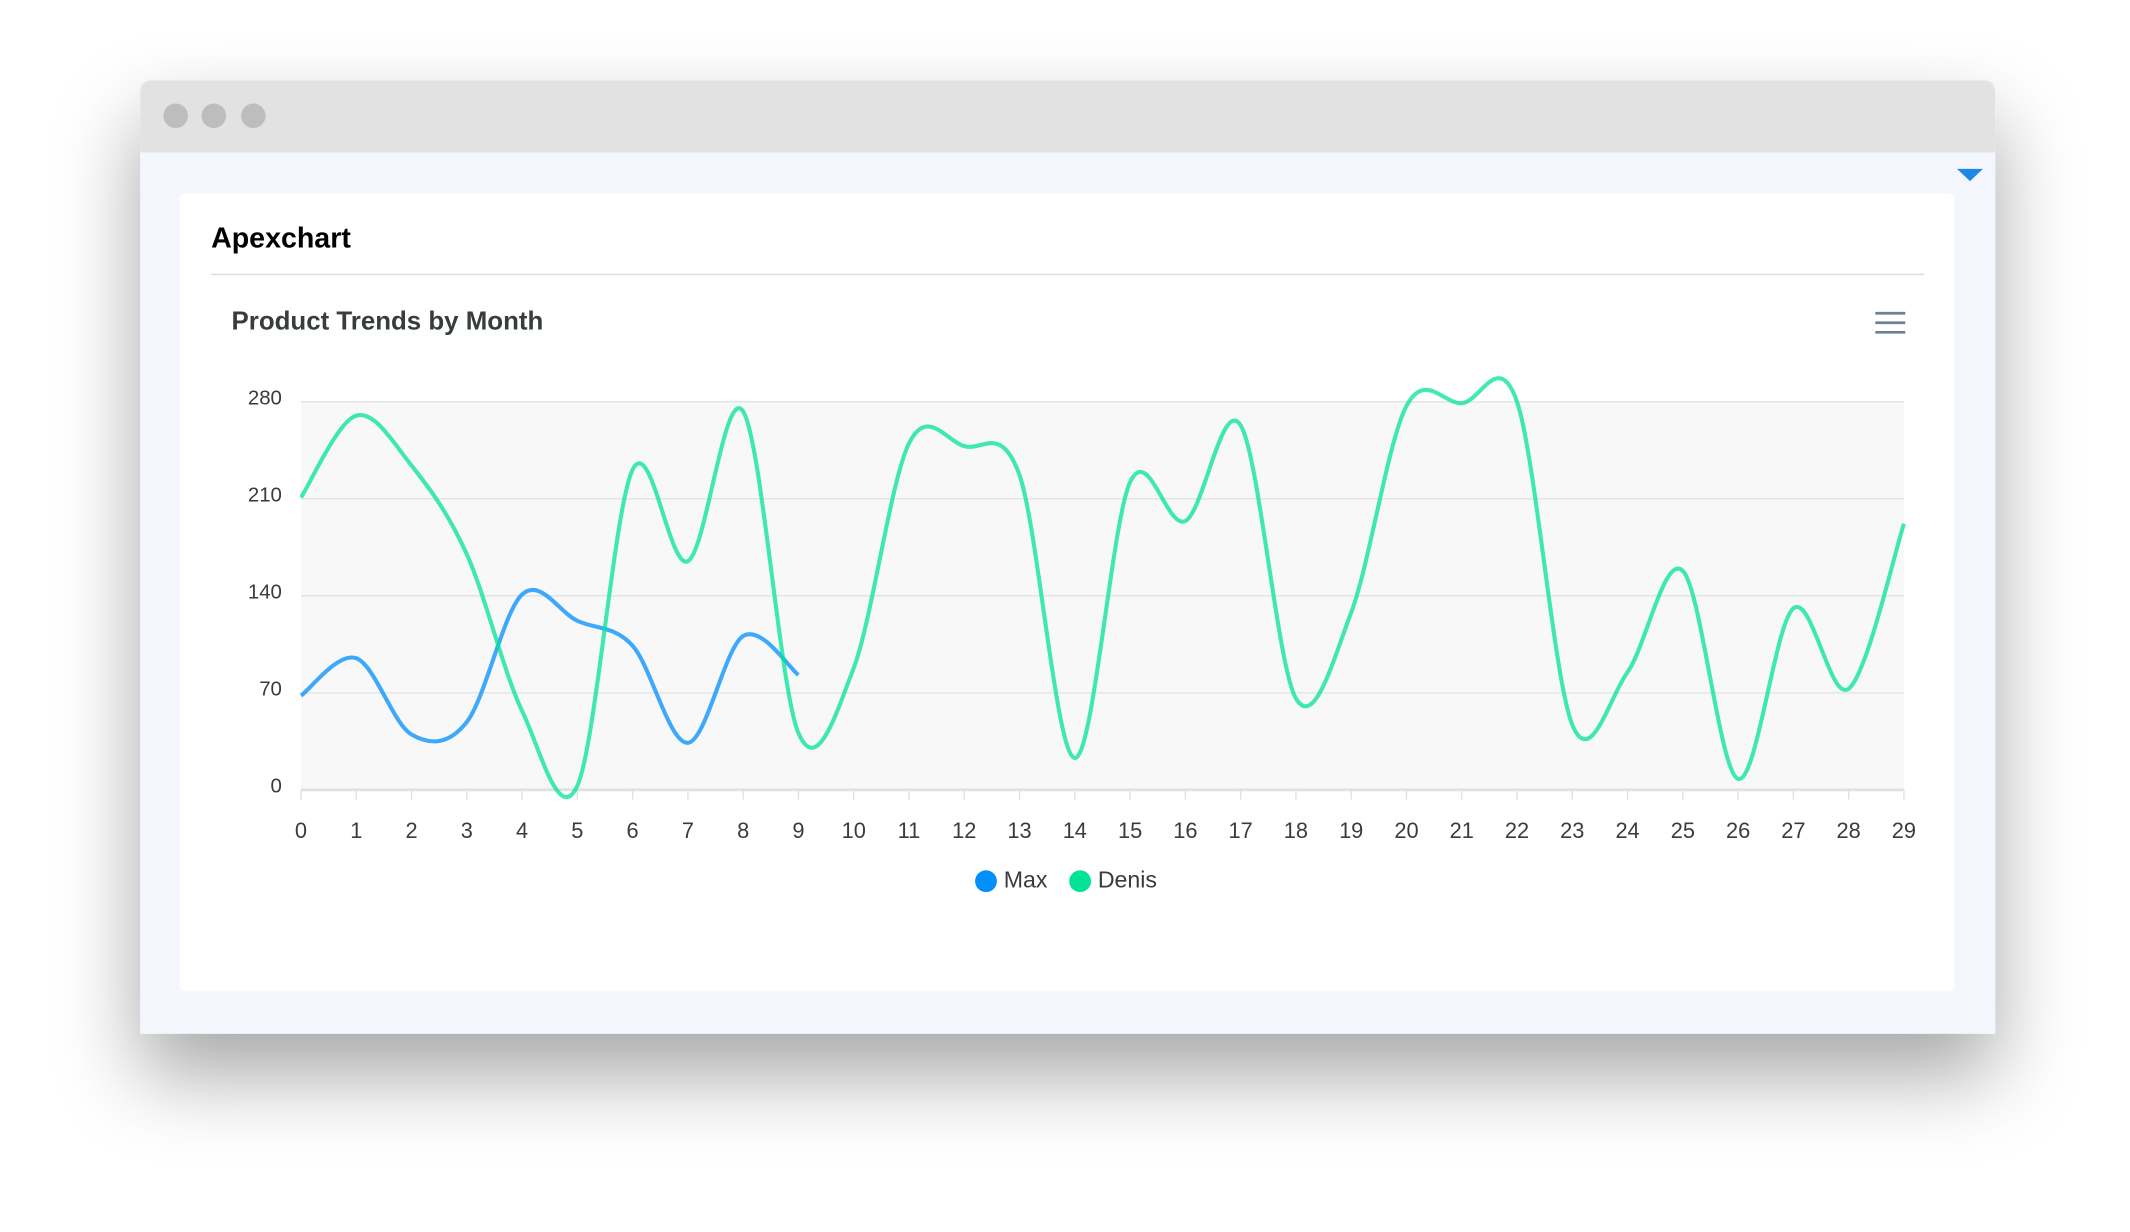  Describe the element at coordinates (1849, 830) in the screenshot. I see `x-tick-label: 28` at that location.